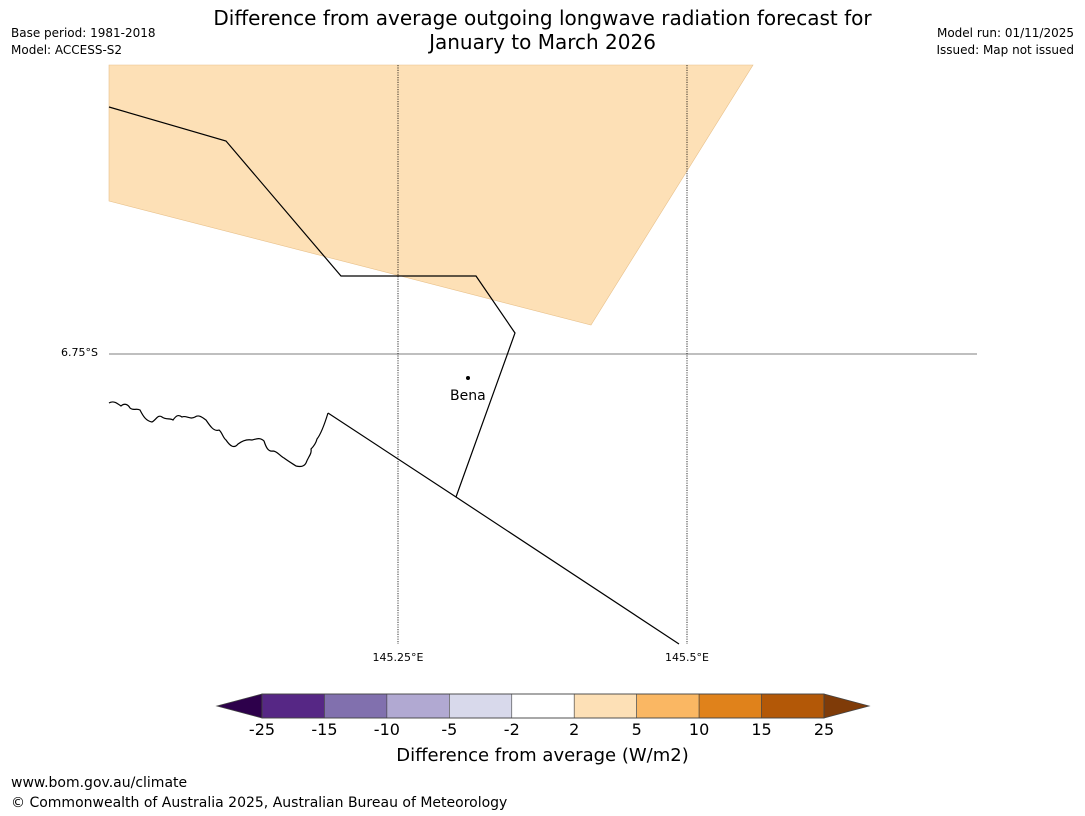 This screenshot has height=816, width=1085. I want to click on province-boundary-south, so click(503, 528).